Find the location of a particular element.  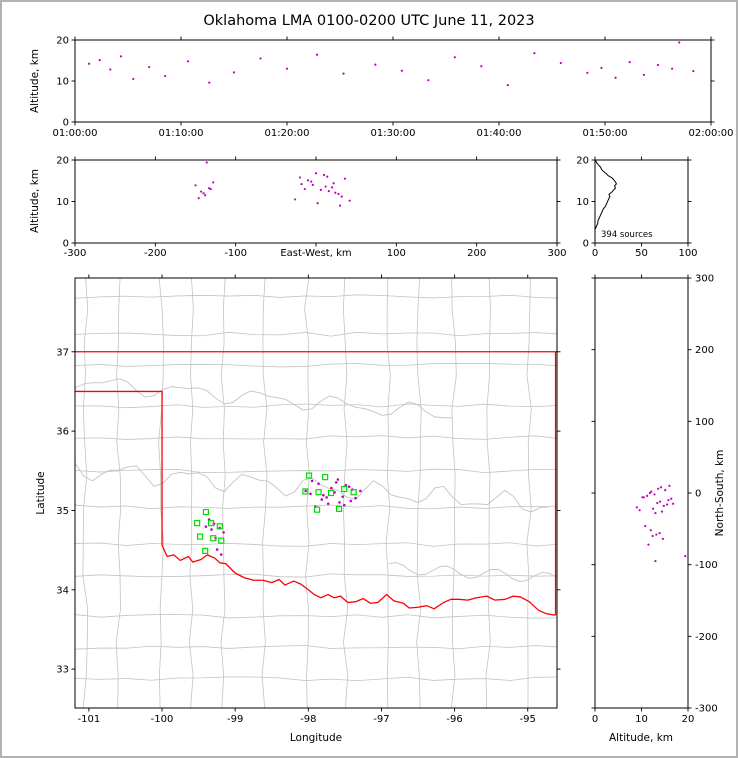

tick-label: 34 is located at coordinates (62, 590).